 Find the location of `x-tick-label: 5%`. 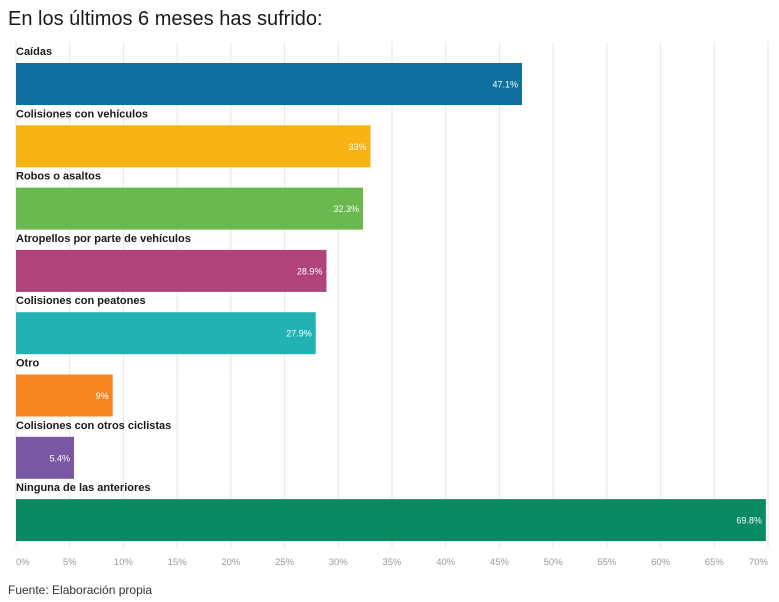

x-tick-label: 5% is located at coordinates (70, 562).